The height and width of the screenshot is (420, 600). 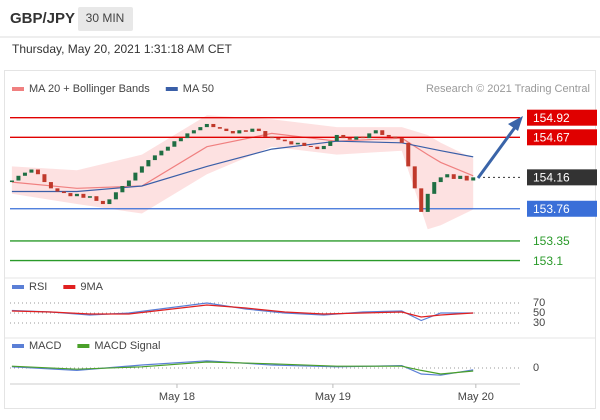 What do you see at coordinates (198, 89) in the screenshot?
I see `legend-label: MA 50` at bounding box center [198, 89].